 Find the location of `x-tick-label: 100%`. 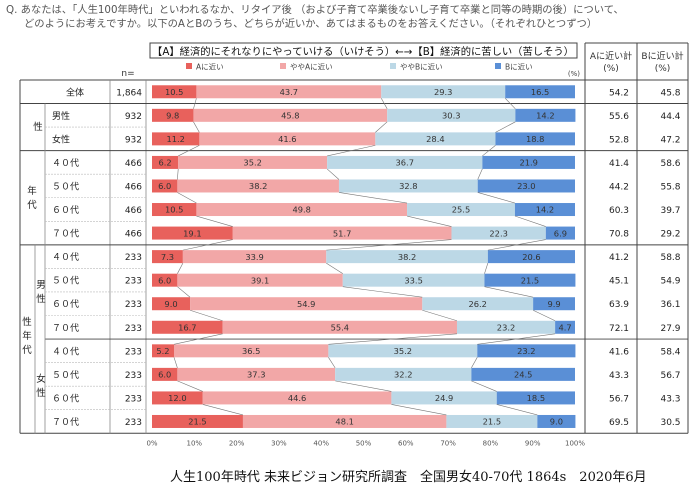

x-tick-label: 100% is located at coordinates (575, 443).